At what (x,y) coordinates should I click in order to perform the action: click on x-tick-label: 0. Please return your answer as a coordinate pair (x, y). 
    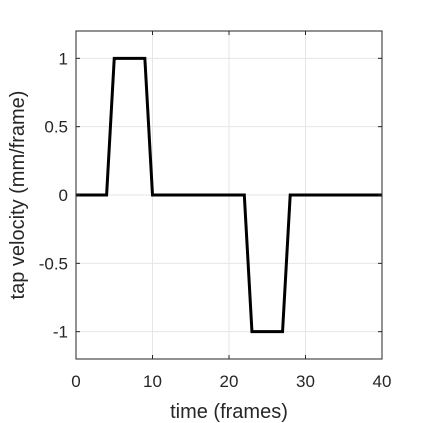
    Looking at the image, I should click on (75, 381).